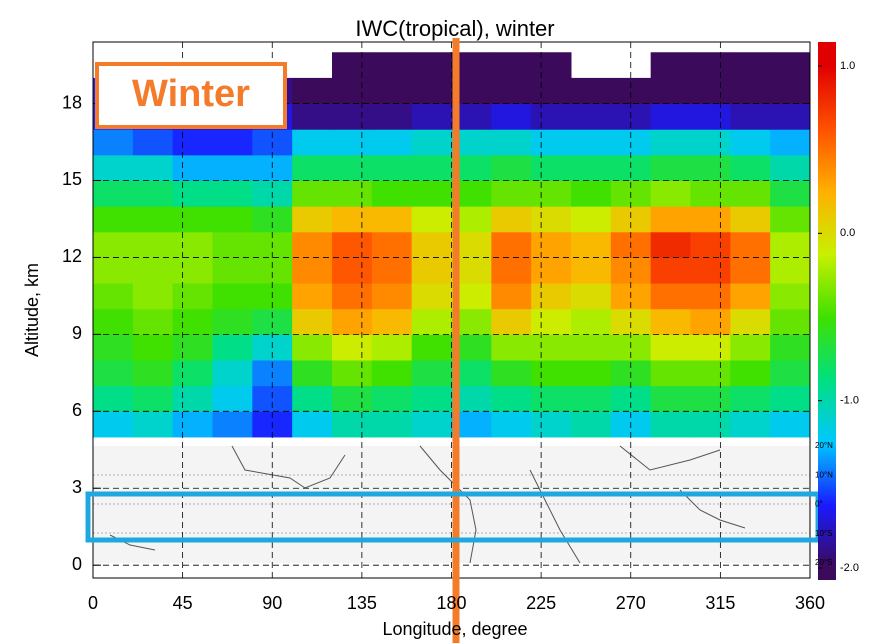  I want to click on map-lat-label: 20°N, so click(824, 445).